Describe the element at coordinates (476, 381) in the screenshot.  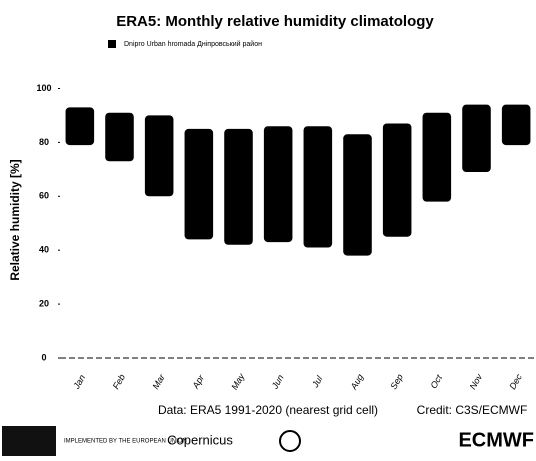
I see `x-tick-label: Nov` at that location.